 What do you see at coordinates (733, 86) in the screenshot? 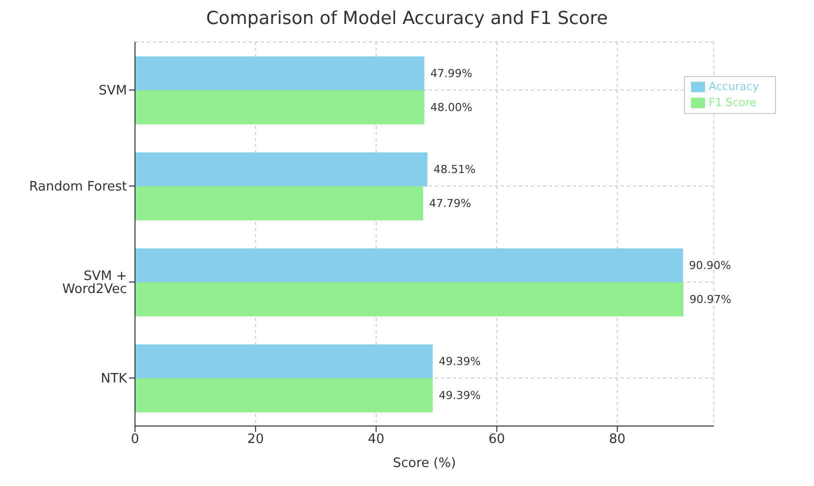
I see `legend-label: Accuracy` at bounding box center [733, 86].